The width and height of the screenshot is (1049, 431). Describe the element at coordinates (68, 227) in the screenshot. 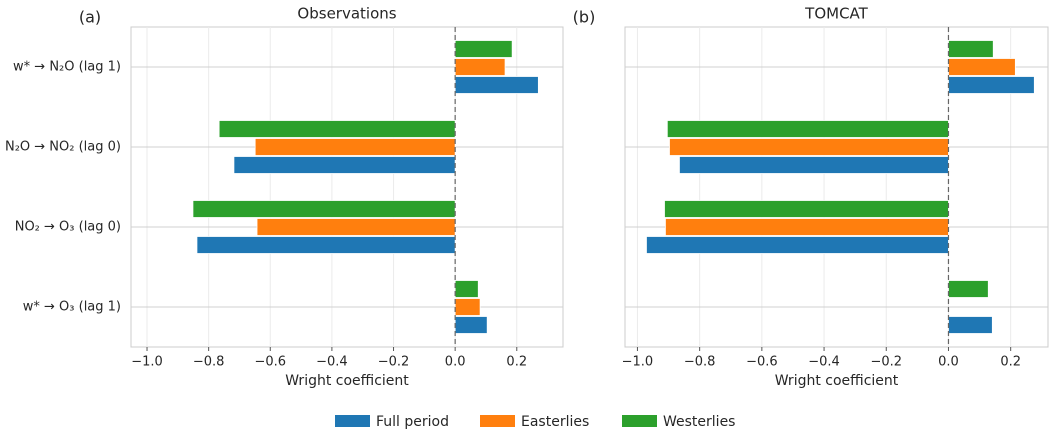

I see `y-tick-label: NO₂ → O₃ (lag 0)` at that location.